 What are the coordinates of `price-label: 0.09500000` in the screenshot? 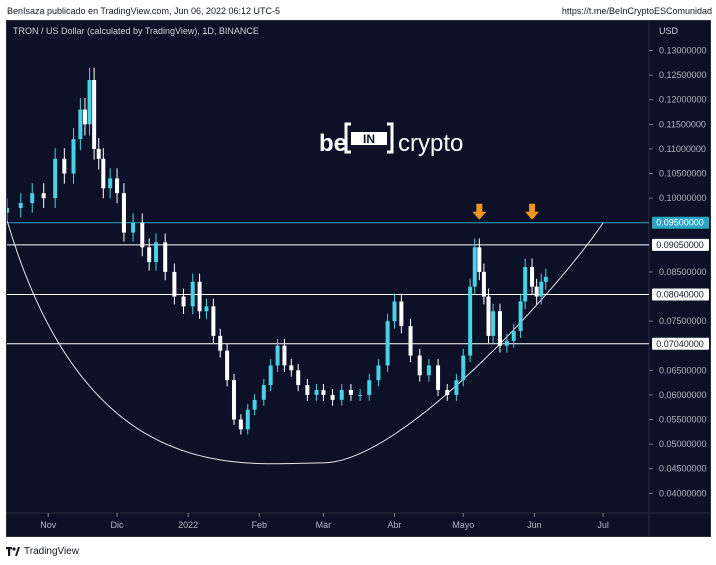 It's located at (680, 223).